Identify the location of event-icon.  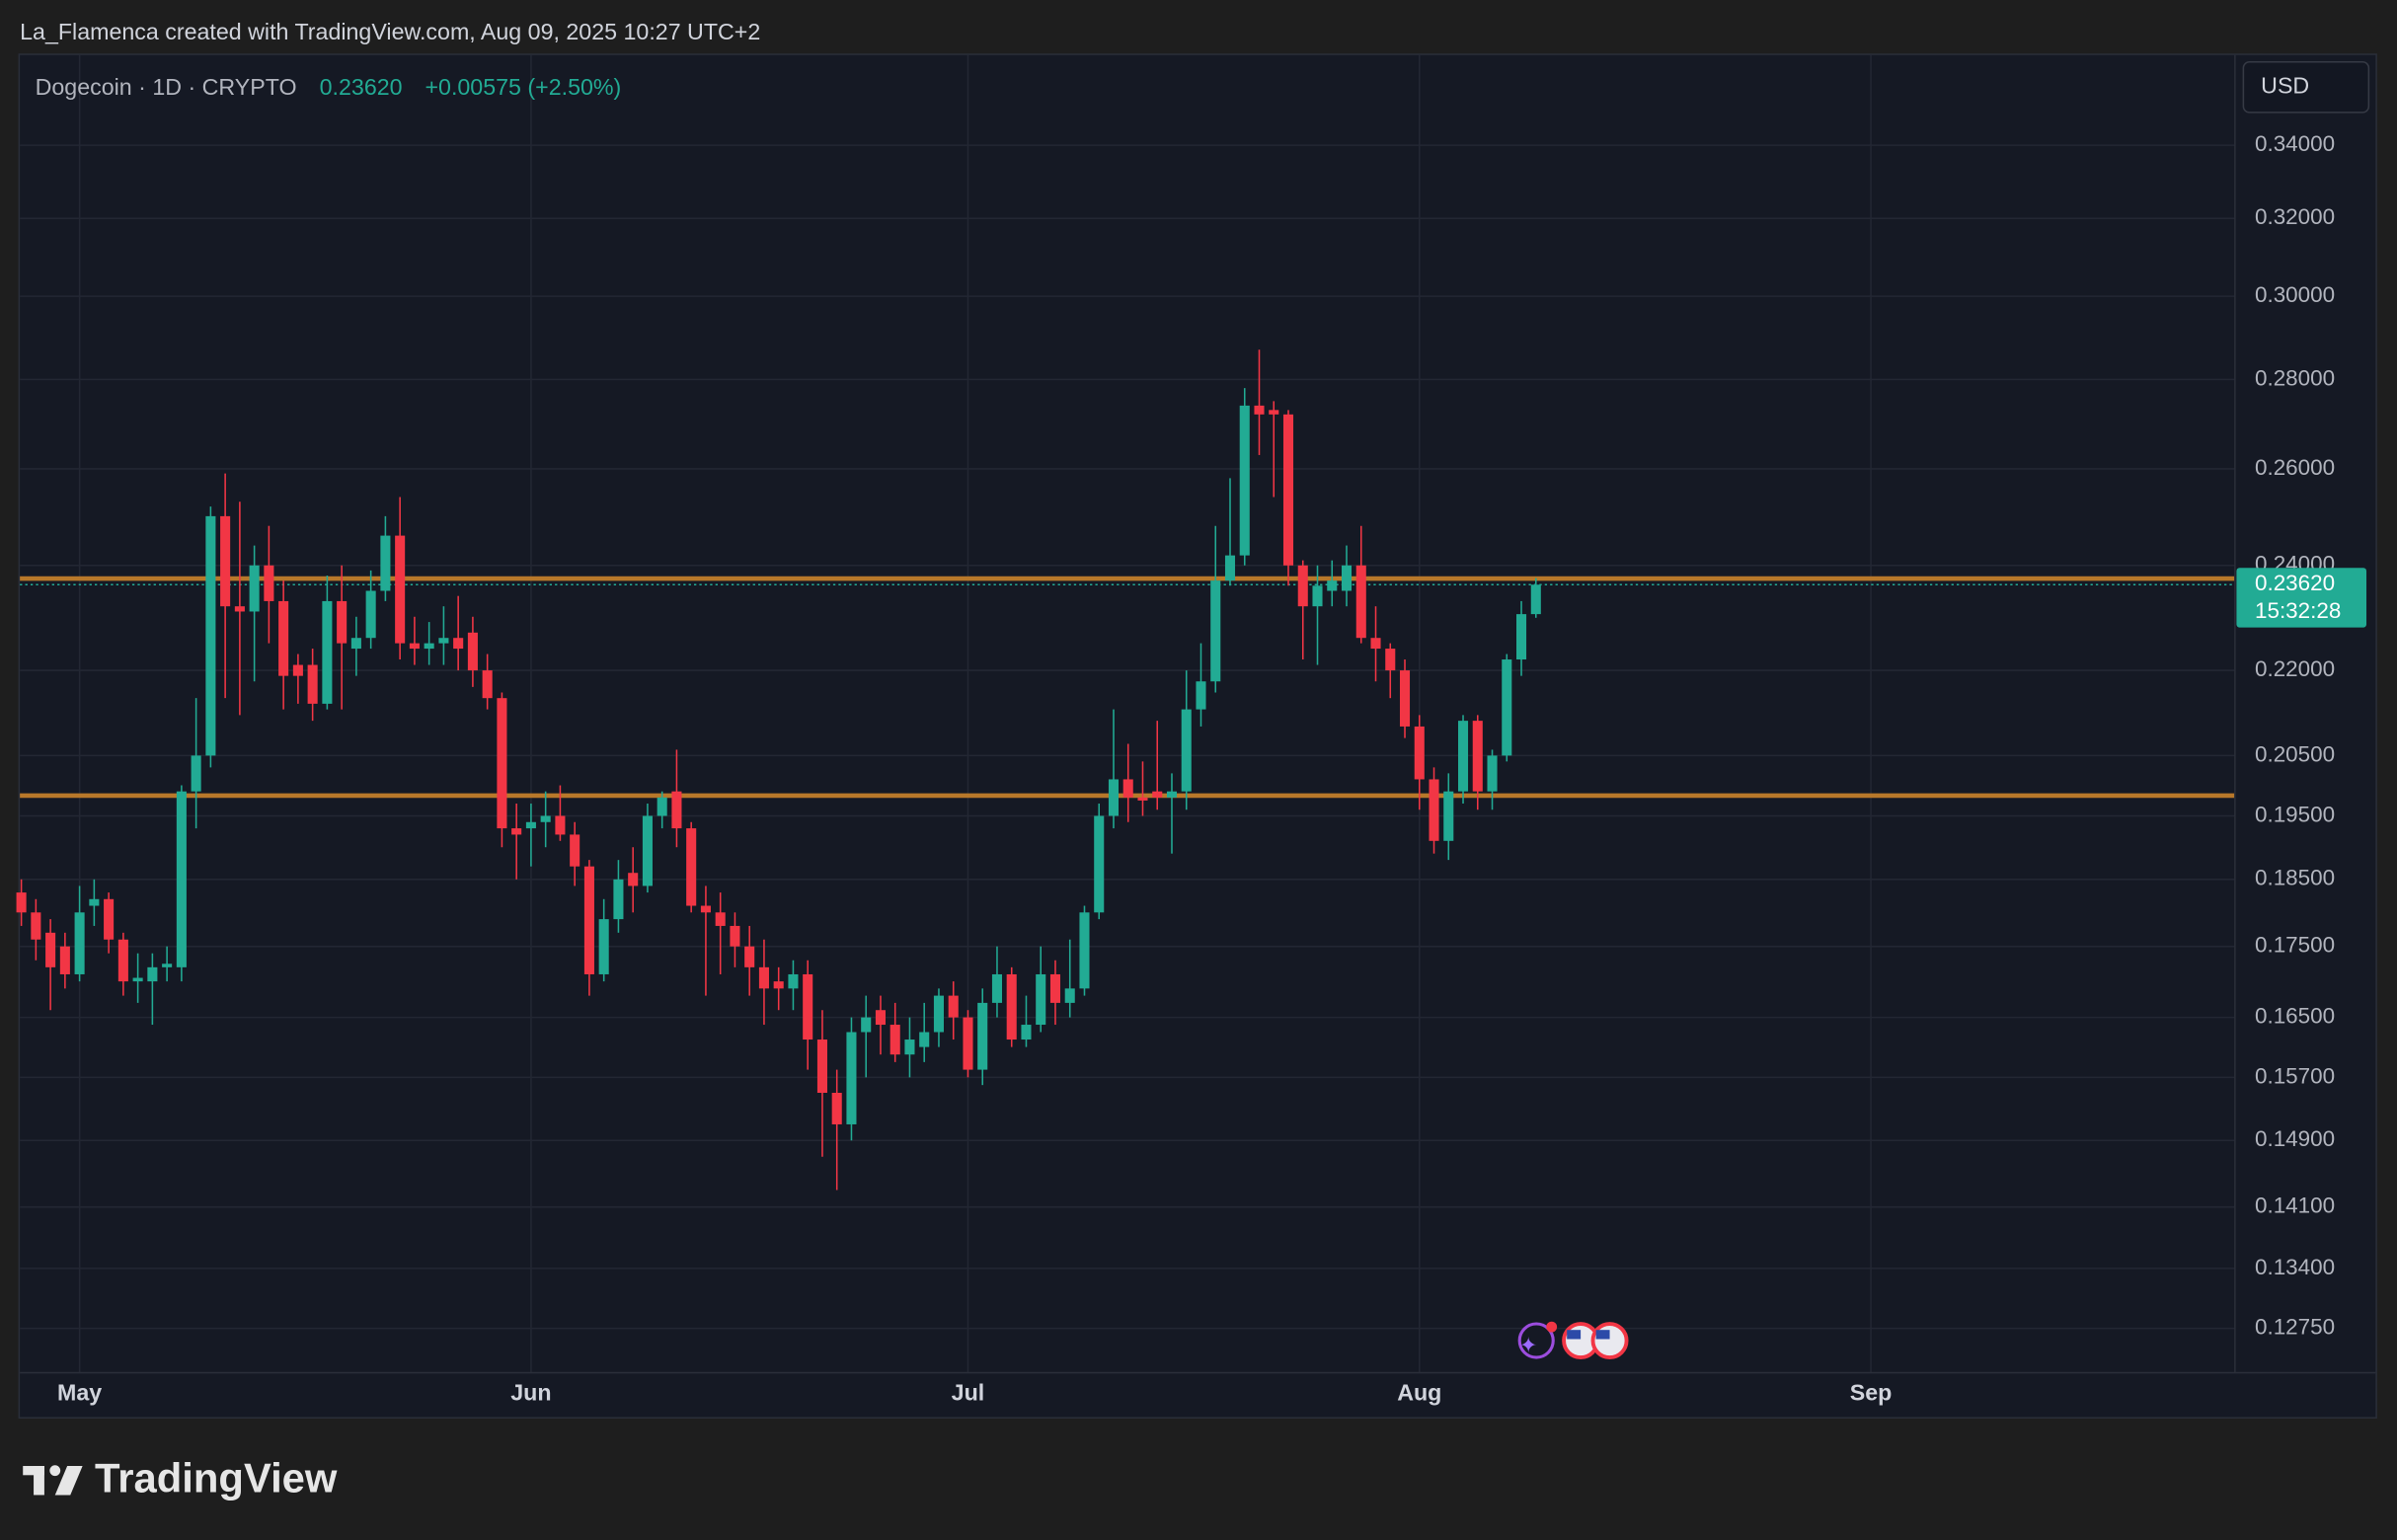
(1536, 1340).